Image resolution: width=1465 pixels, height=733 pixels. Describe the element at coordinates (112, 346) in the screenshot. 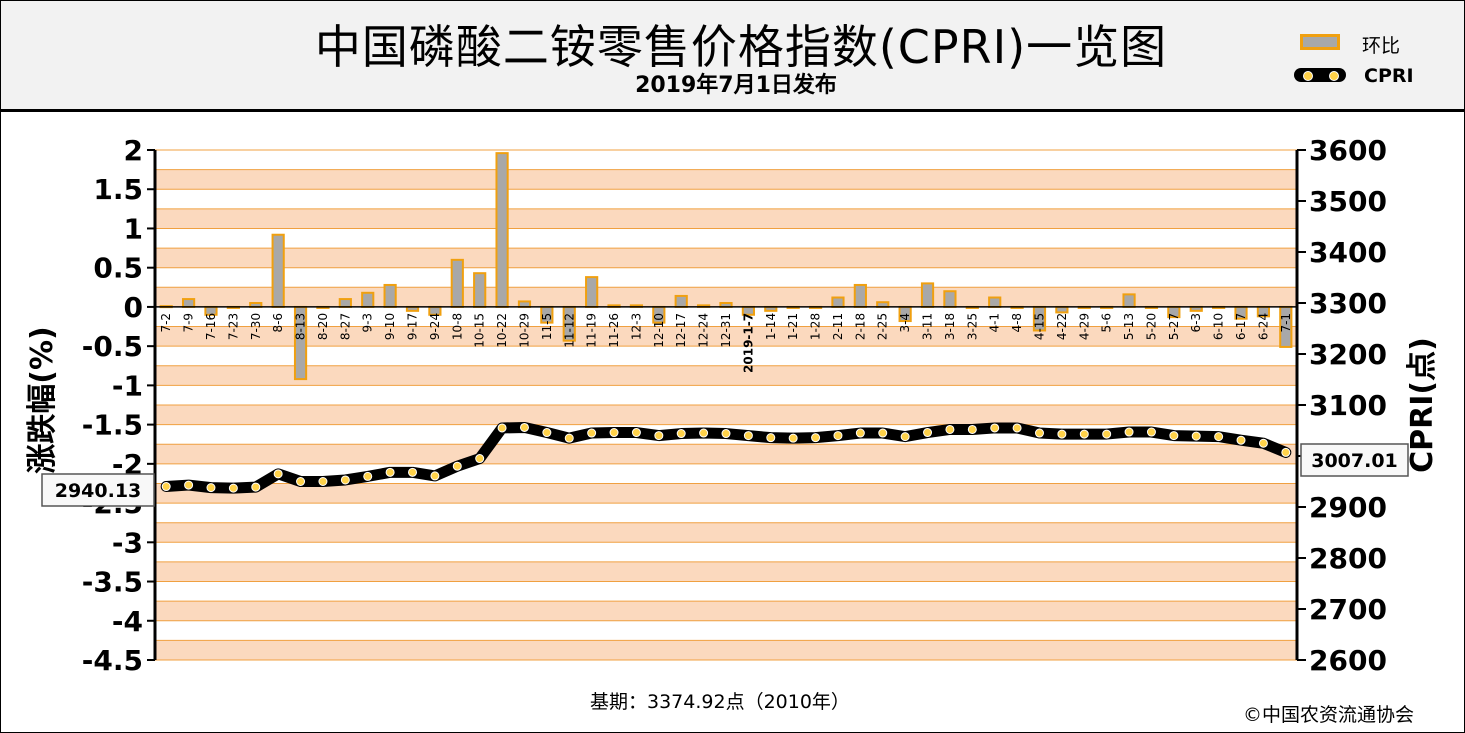

I see `left-tick-label: -0.5` at that location.